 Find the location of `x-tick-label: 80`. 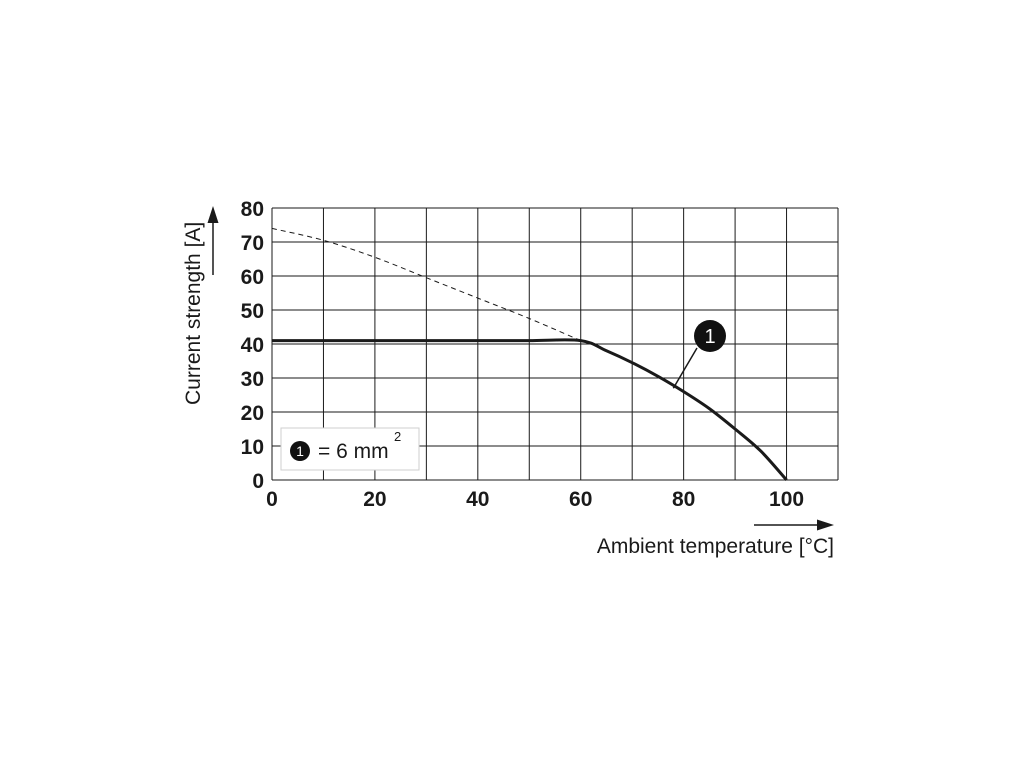

x-tick-label: 80 is located at coordinates (683, 499).